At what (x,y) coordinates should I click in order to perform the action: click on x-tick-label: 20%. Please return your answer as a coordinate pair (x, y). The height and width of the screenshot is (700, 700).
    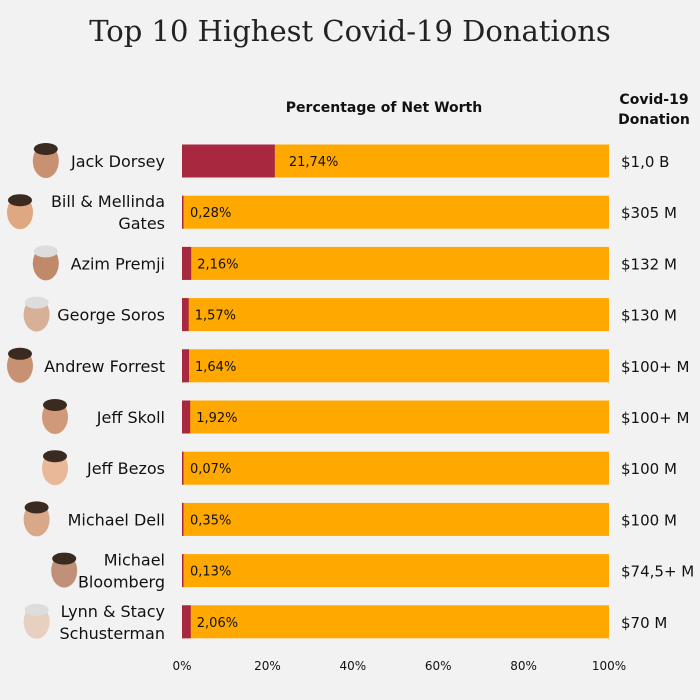
    Looking at the image, I should click on (267, 666).